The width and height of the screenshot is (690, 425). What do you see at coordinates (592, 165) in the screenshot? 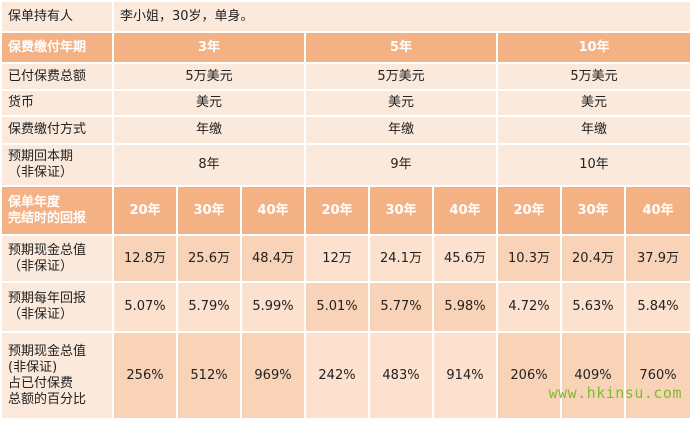
I see `breakeven-value: 10年` at bounding box center [592, 165].